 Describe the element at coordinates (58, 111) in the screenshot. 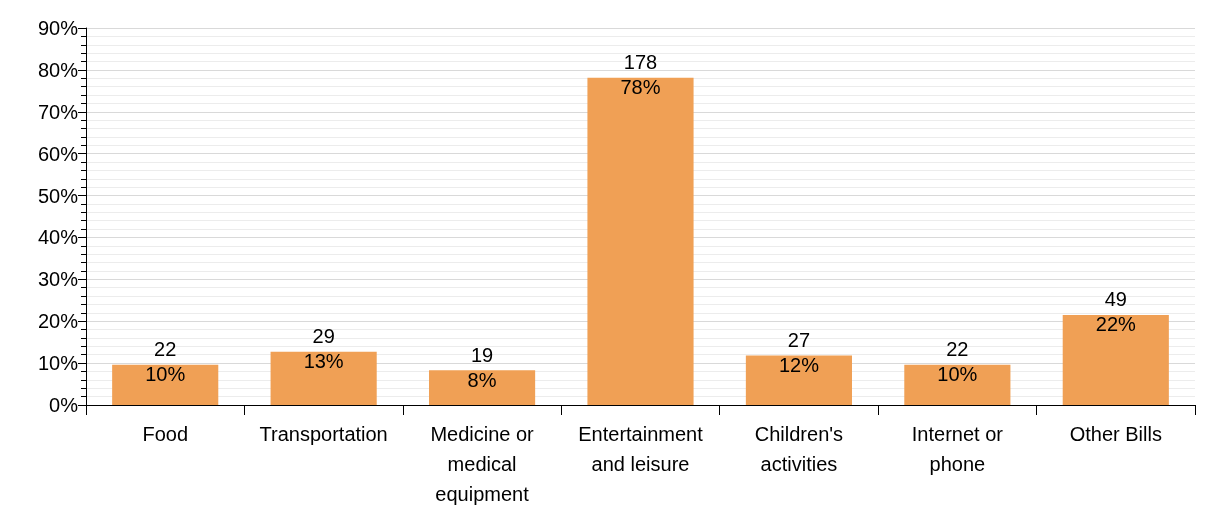

I see `y-tick-label: 70%` at that location.